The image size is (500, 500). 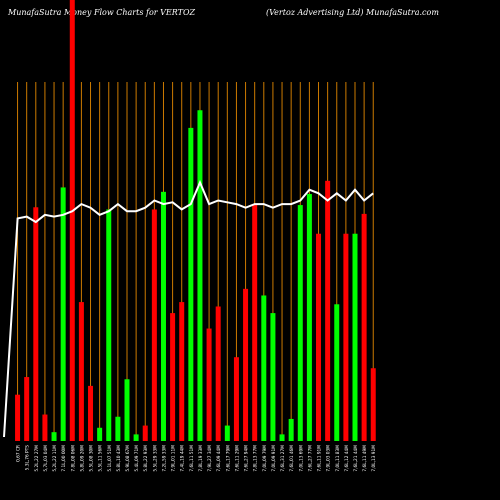 What do you see at coordinates (320, 458) in the screenshot?
I see `x-tick-label: 7,6L,11 91M` at bounding box center [320, 458].